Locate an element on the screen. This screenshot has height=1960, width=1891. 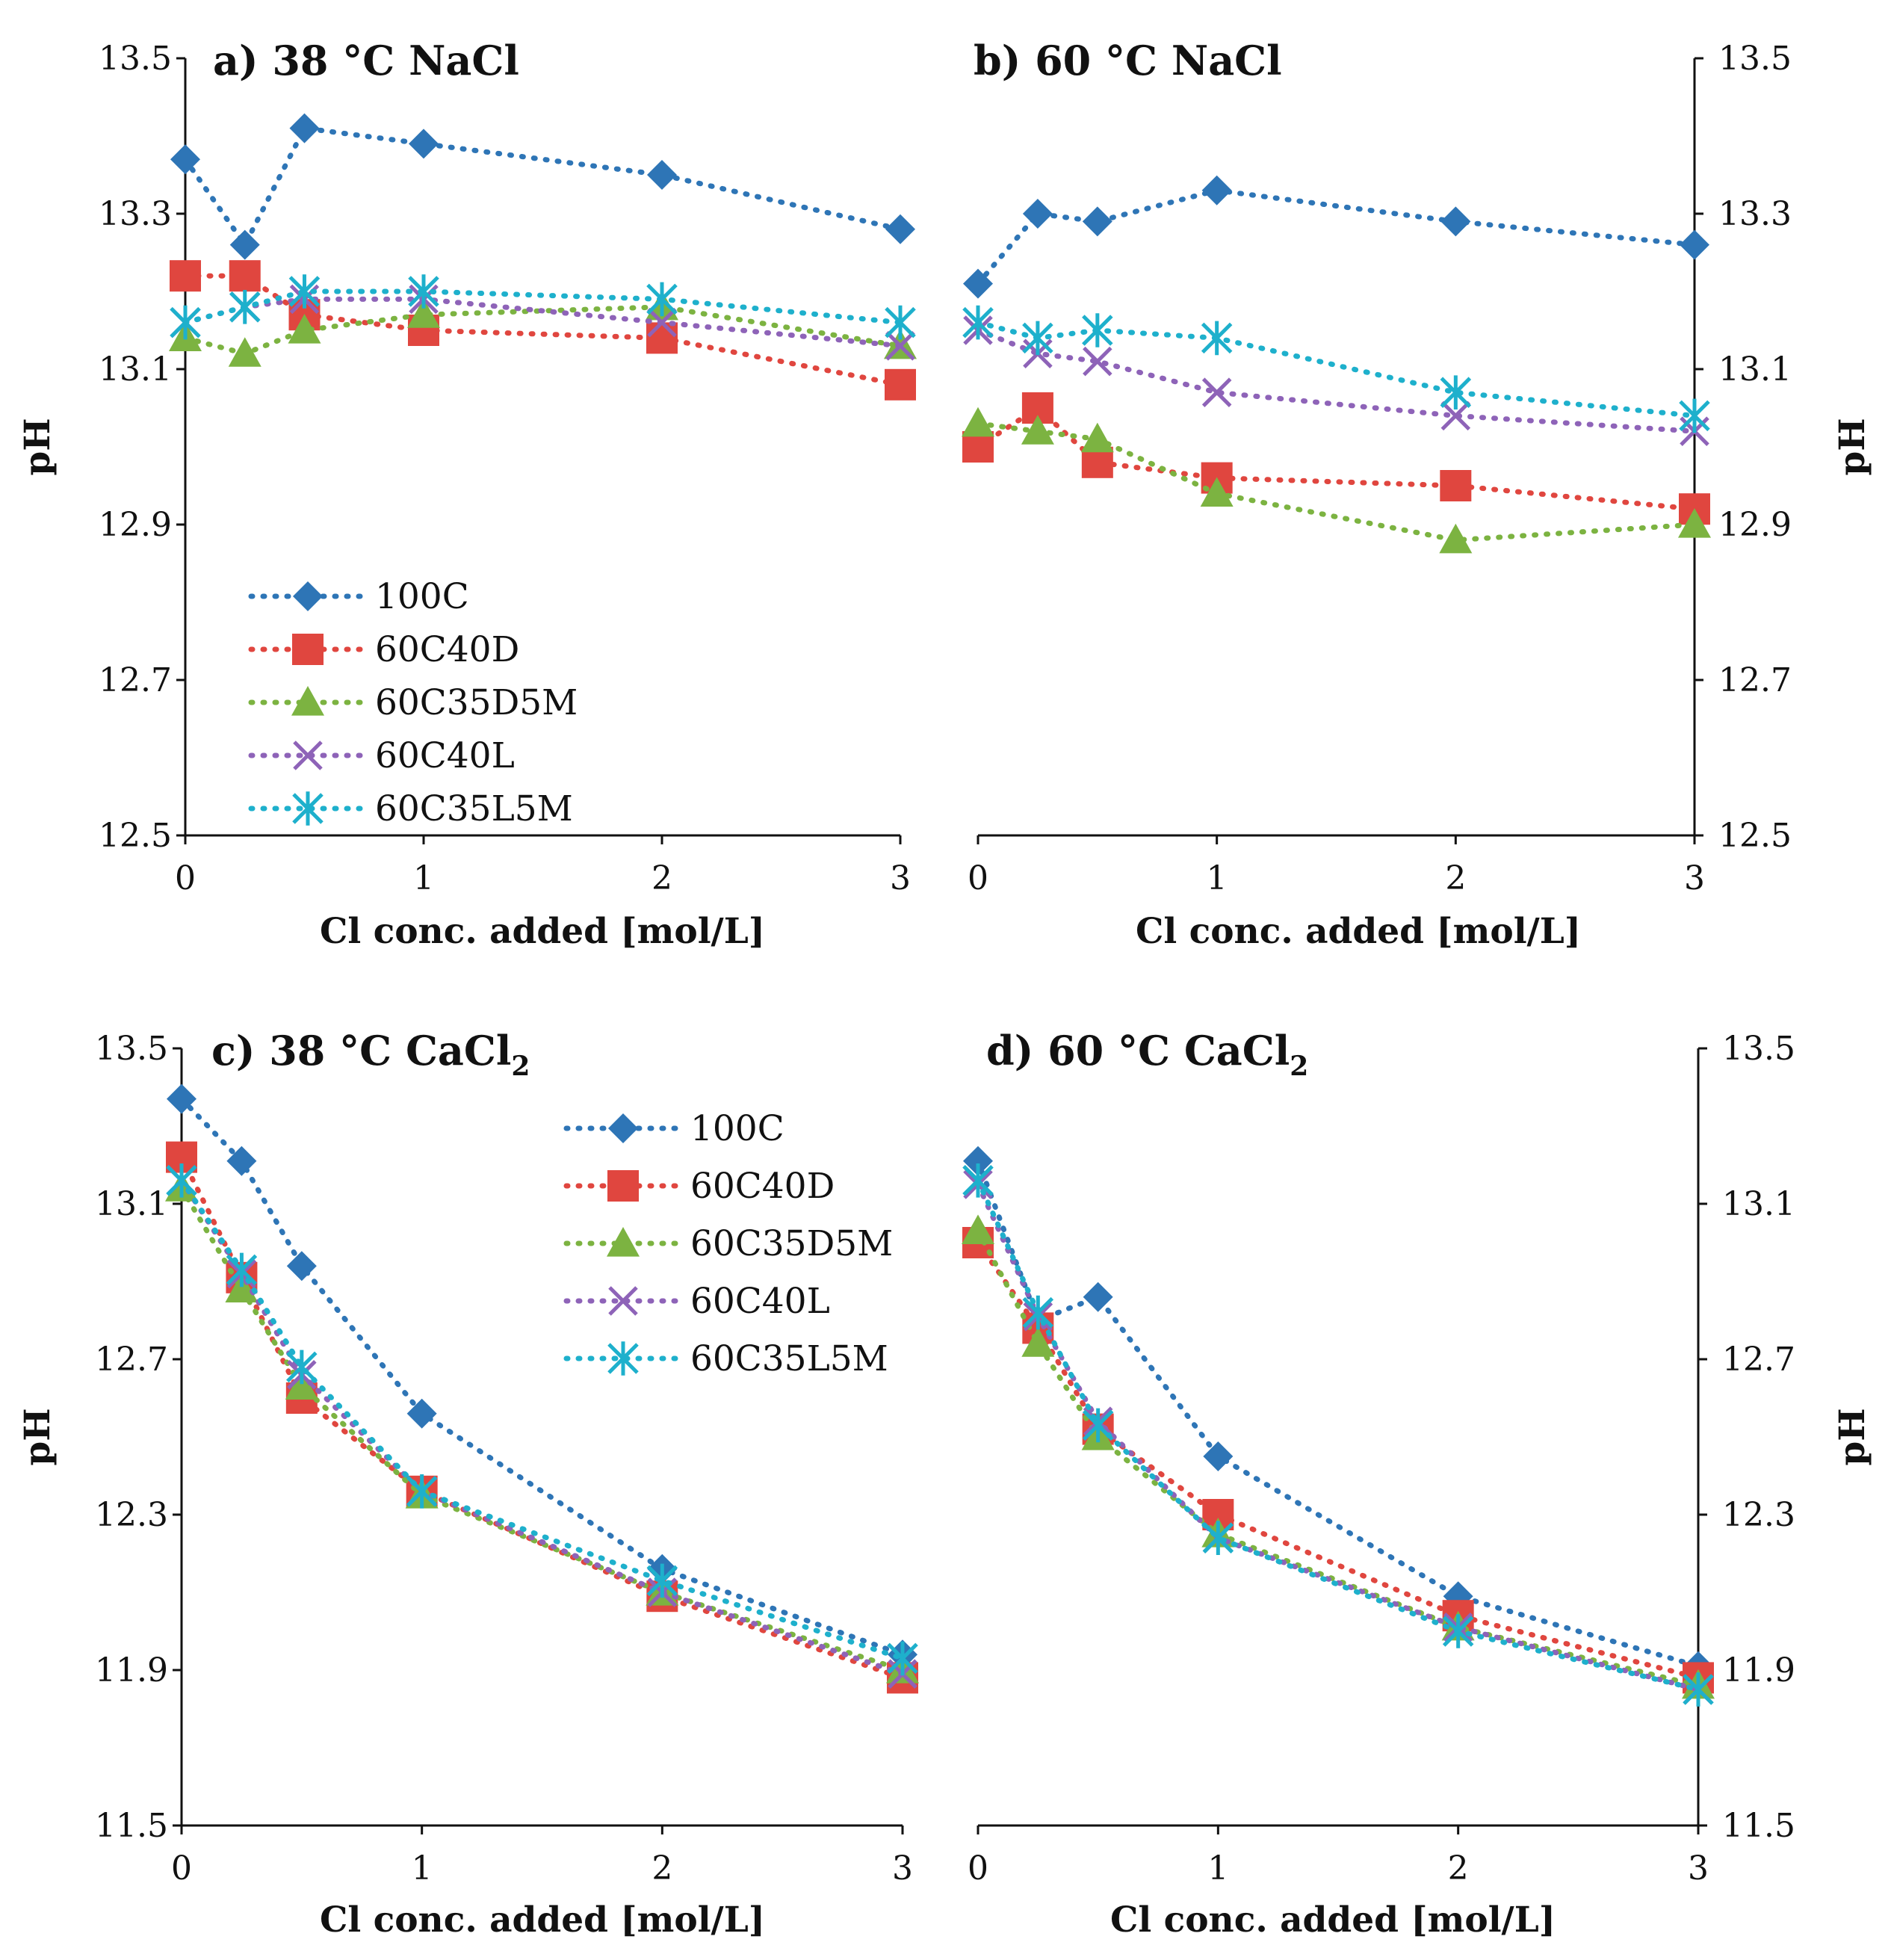
series-line-60C35D5M is located at coordinates (543, 330).